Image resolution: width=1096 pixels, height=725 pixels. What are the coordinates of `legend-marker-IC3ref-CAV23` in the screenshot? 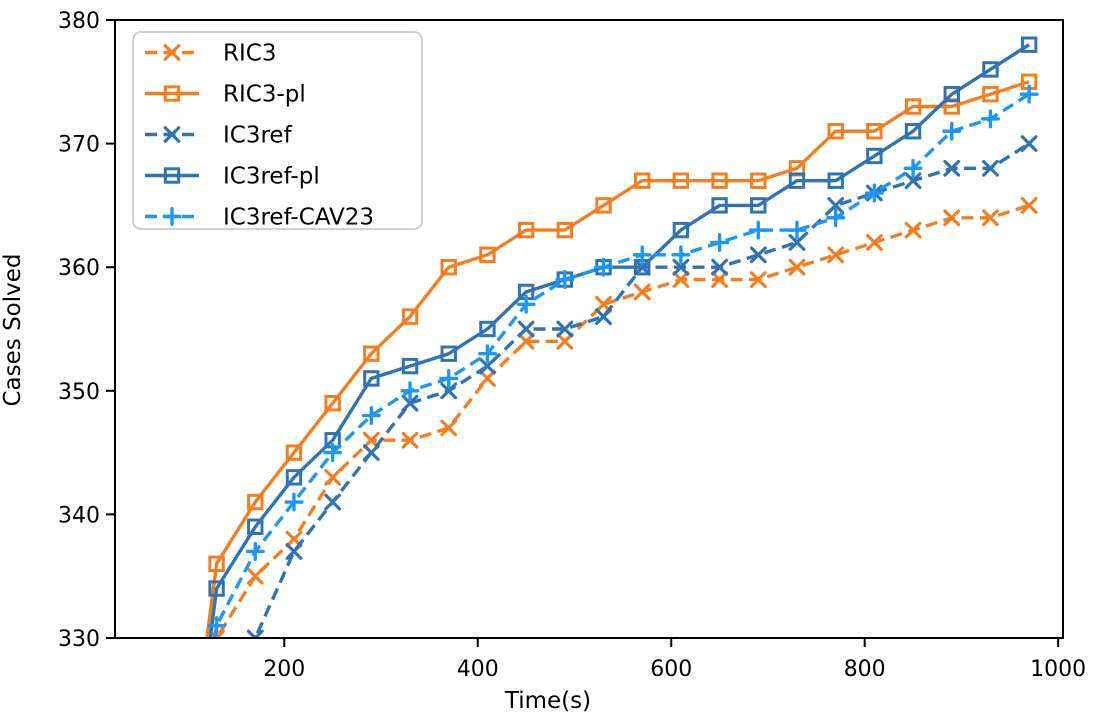 It's located at (172, 216).